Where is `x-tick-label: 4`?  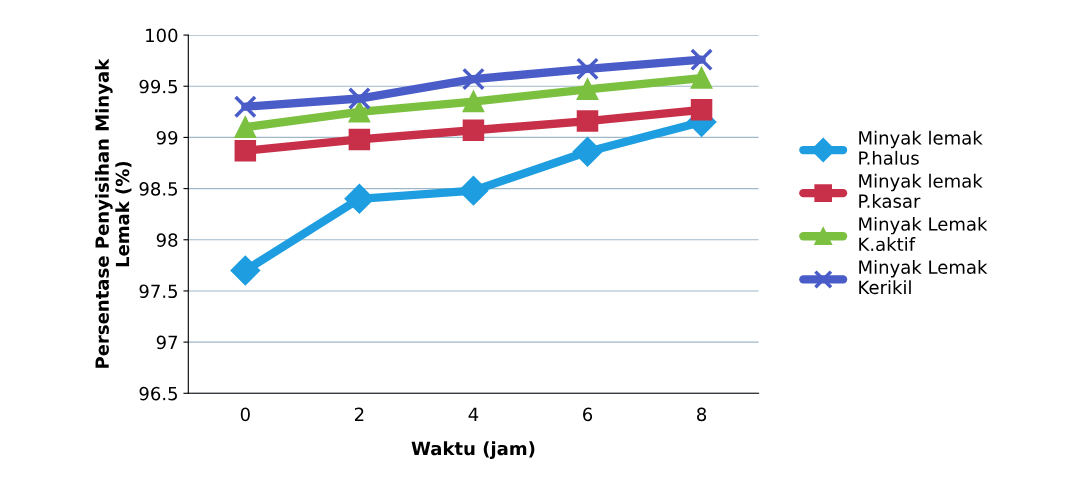 x-tick-label: 4 is located at coordinates (473, 414).